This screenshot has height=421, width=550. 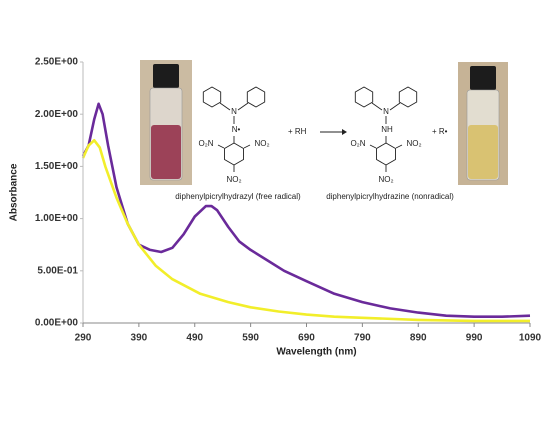 I want to click on x-tick-label: 790, so click(x=362, y=338).